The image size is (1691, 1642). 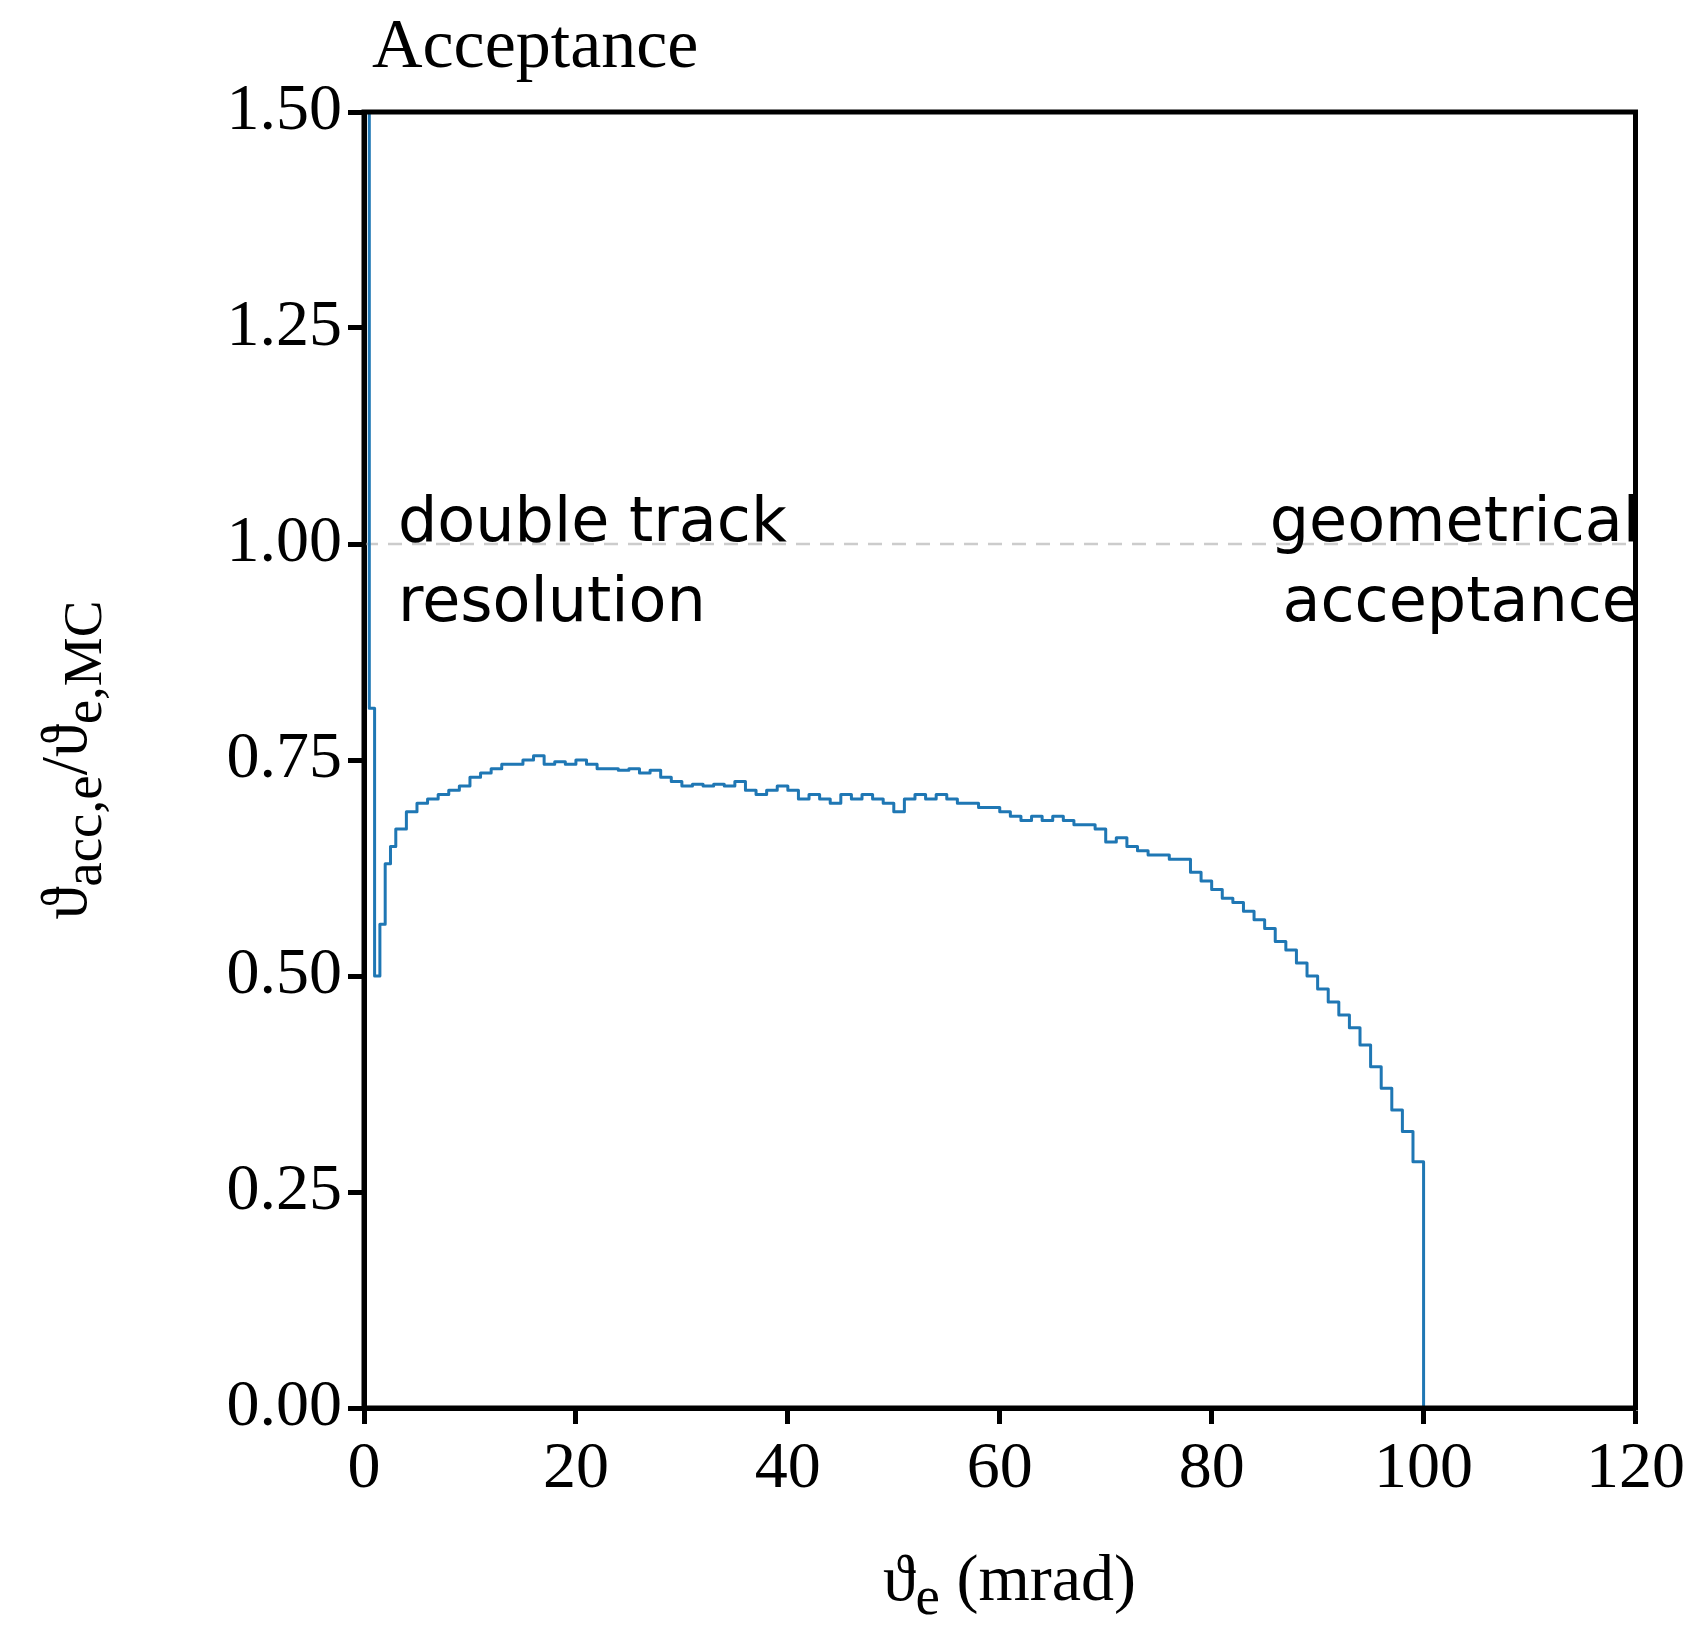 What do you see at coordinates (284, 1403) in the screenshot?
I see `y-tick-label: 0.00` at bounding box center [284, 1403].